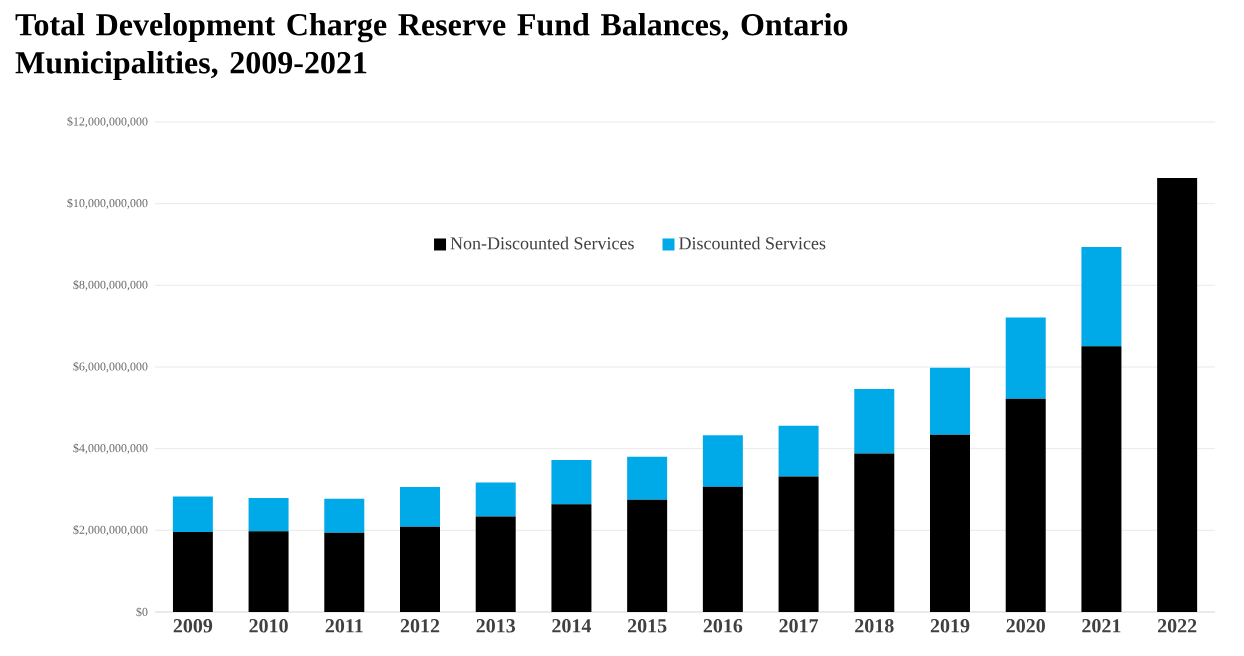  I want to click on y-tick-label: $10,000,000,000, so click(107, 203).